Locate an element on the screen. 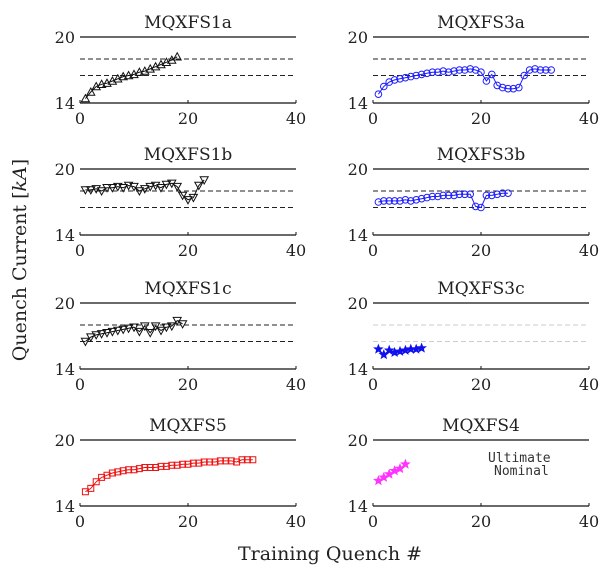  y-axis-label: Quench Current [kA] is located at coordinates (20, 260).